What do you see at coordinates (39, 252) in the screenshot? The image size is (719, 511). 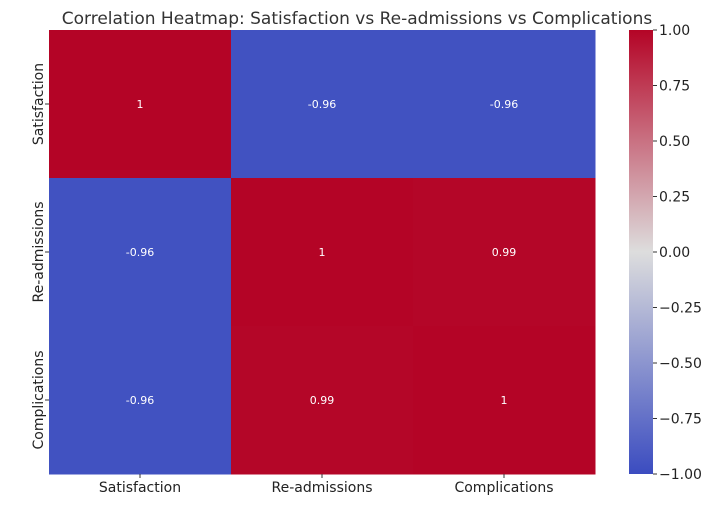 I see `y-tick-label: Re-admissions` at bounding box center [39, 252].